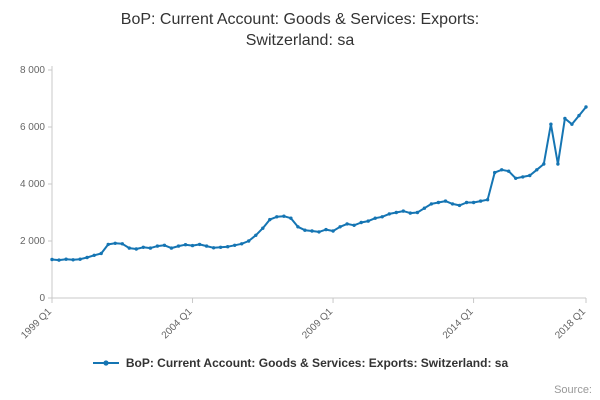  Describe the element at coordinates (177, 323) in the screenshot. I see `x-axis-tick-label: 2004 Q1` at that location.